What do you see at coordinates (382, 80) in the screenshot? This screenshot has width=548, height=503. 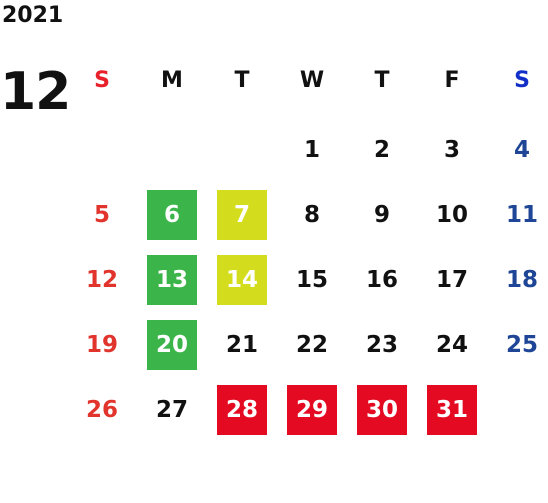 I see `weekday-thu: T` at bounding box center [382, 80].